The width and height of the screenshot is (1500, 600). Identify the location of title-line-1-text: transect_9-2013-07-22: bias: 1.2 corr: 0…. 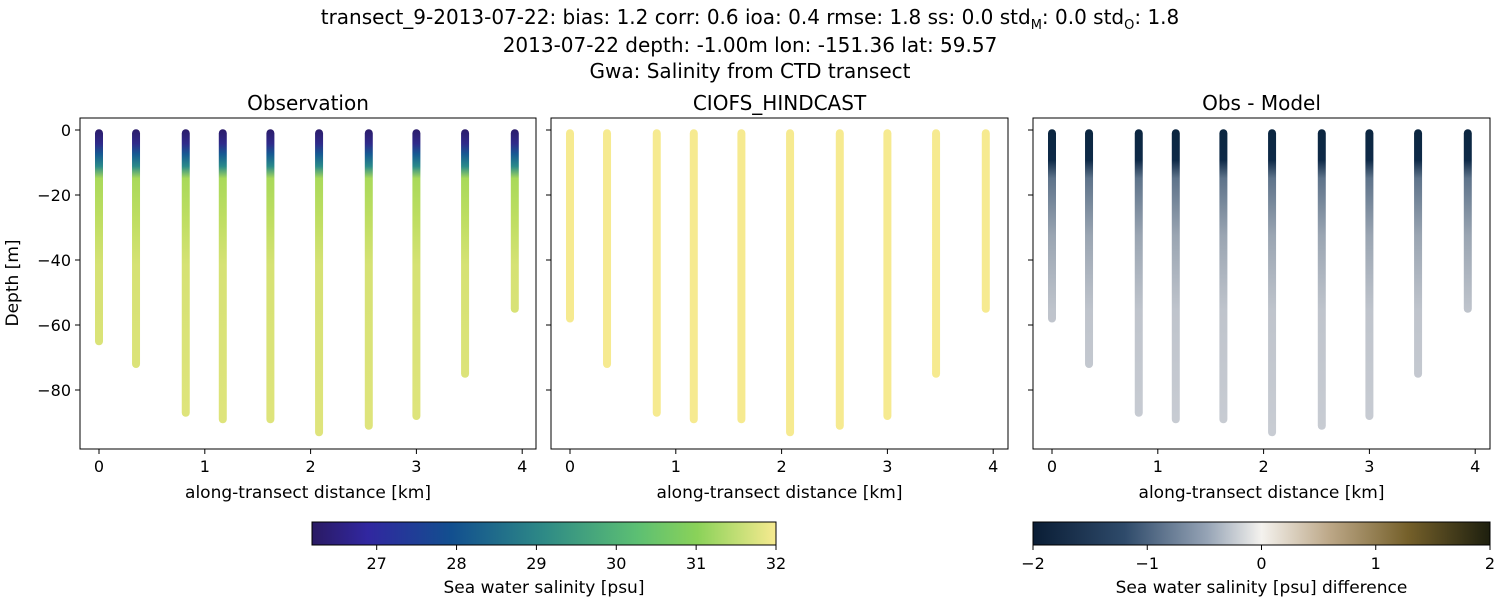
(676, 17).